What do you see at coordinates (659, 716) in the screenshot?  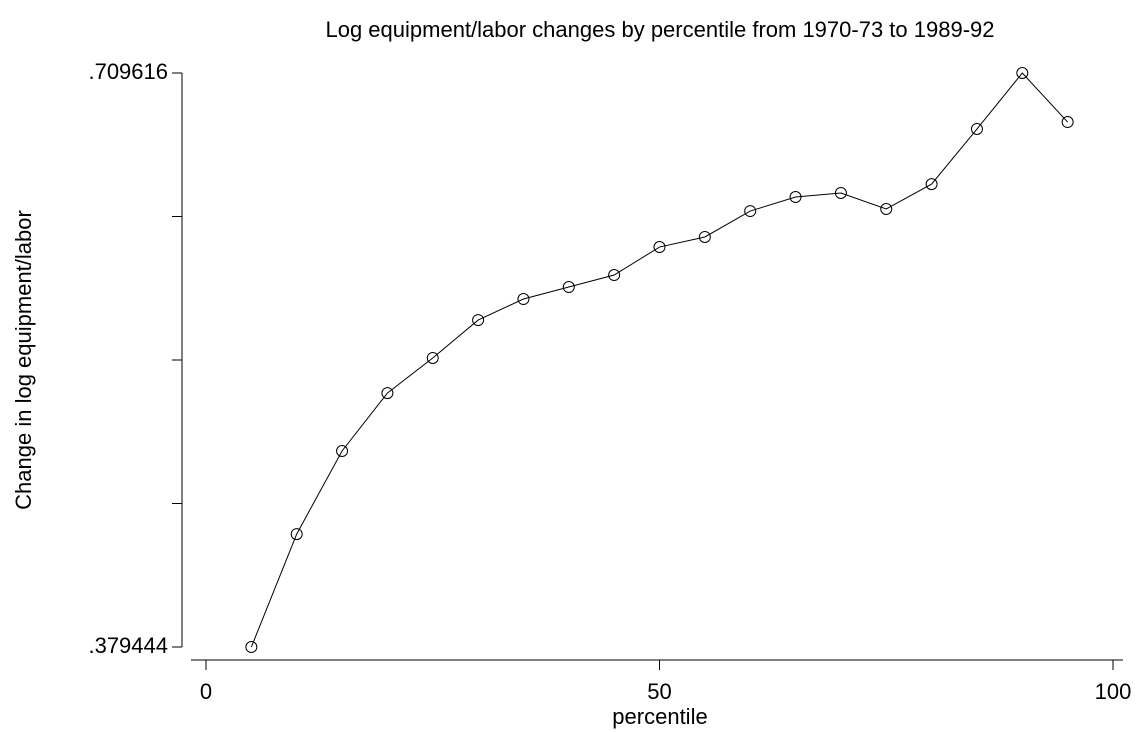 I see `x-axis-label: percentile` at bounding box center [659, 716].